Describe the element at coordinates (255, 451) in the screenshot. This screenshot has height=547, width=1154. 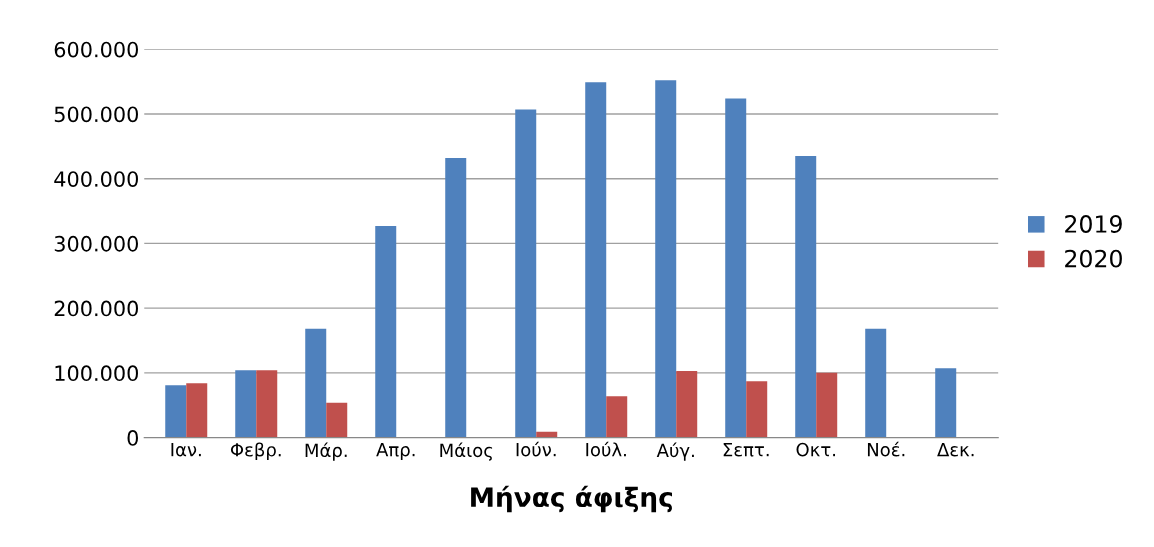
I see `x-tick-label: Φεβρ.` at that location.